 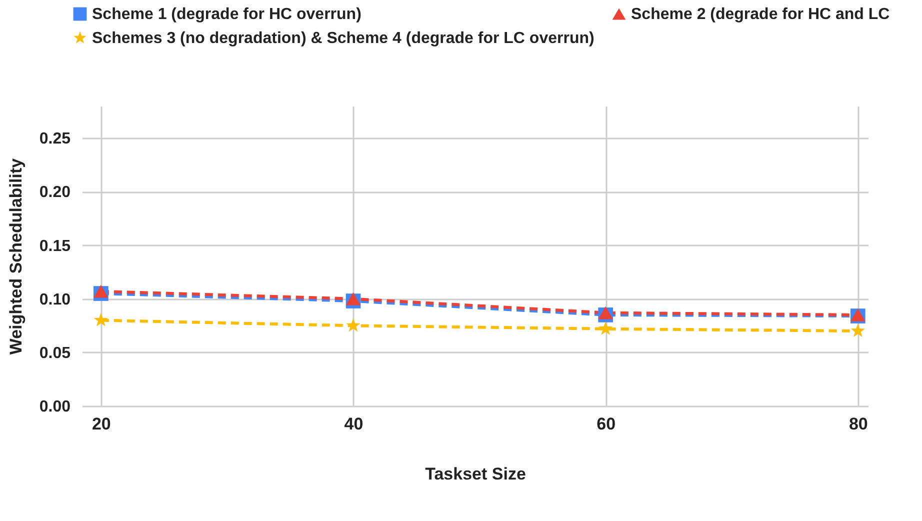 What do you see at coordinates (354, 424) in the screenshot?
I see `x-tick-label: 40` at bounding box center [354, 424].